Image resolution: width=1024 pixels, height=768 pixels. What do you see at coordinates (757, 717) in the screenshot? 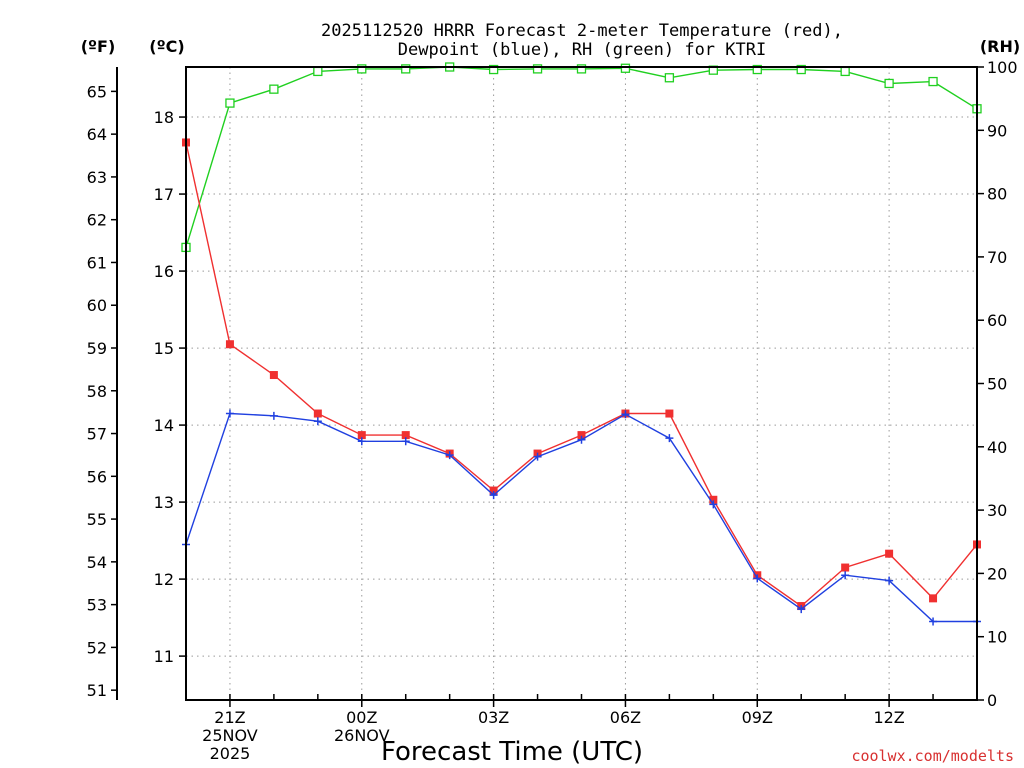
I see `x-tick-label: 09Z` at bounding box center [757, 717].